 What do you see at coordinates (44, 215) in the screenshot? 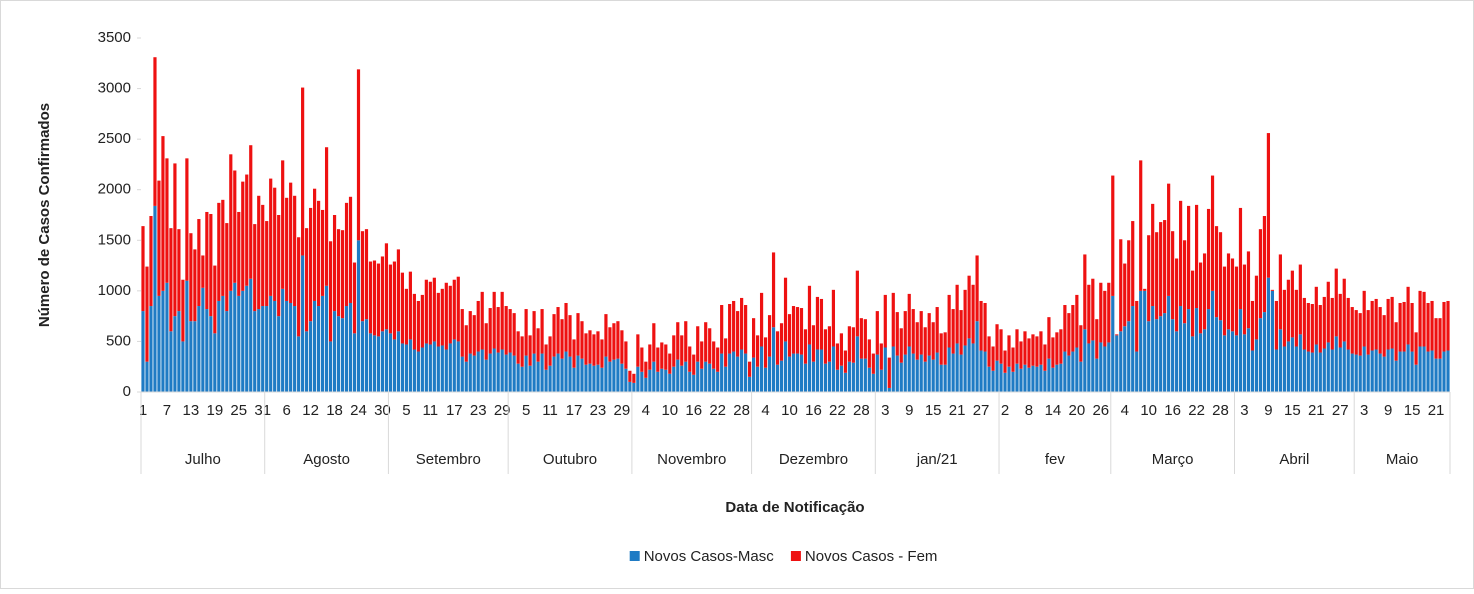
I see `y-axis-title: Número de Casos Confirmados` at bounding box center [44, 215].